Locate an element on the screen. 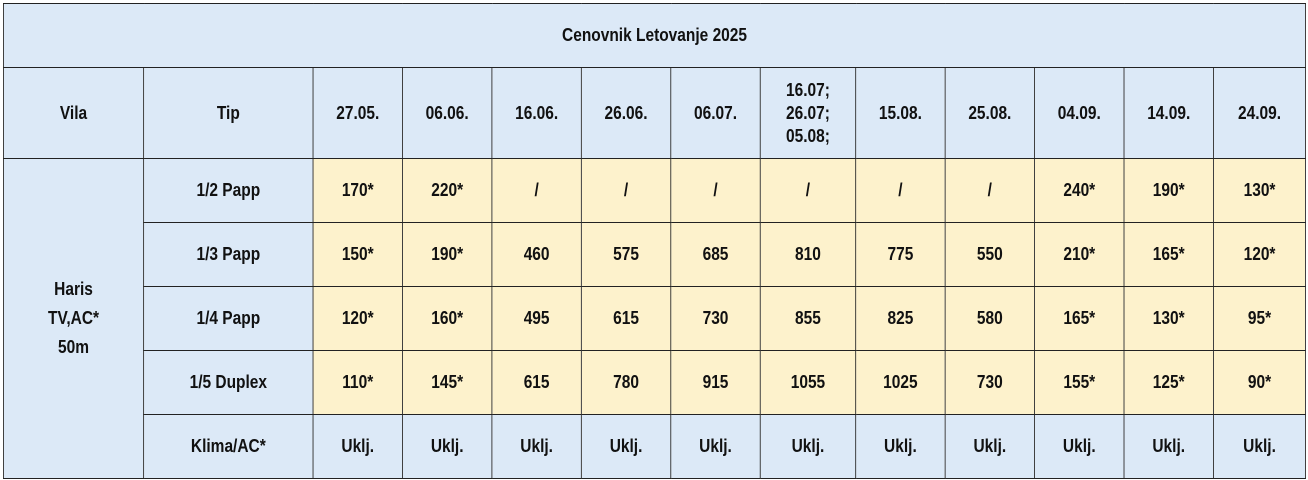 The image size is (1308, 480). price-cell: 775 is located at coordinates (900, 254).